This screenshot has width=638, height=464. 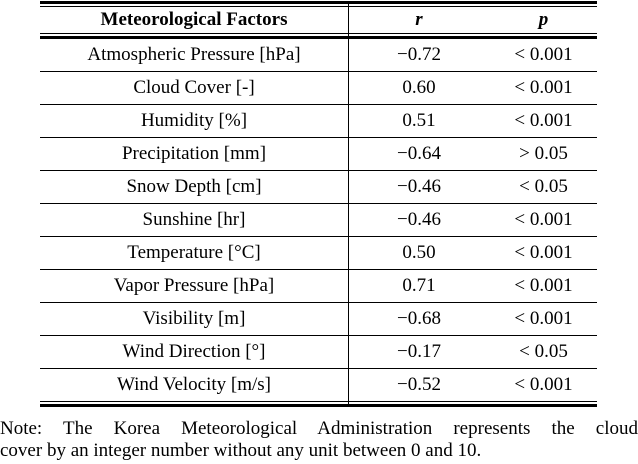 What do you see at coordinates (194, 285) in the screenshot?
I see `factor-label: Vapor Pressure [hPa]` at bounding box center [194, 285].